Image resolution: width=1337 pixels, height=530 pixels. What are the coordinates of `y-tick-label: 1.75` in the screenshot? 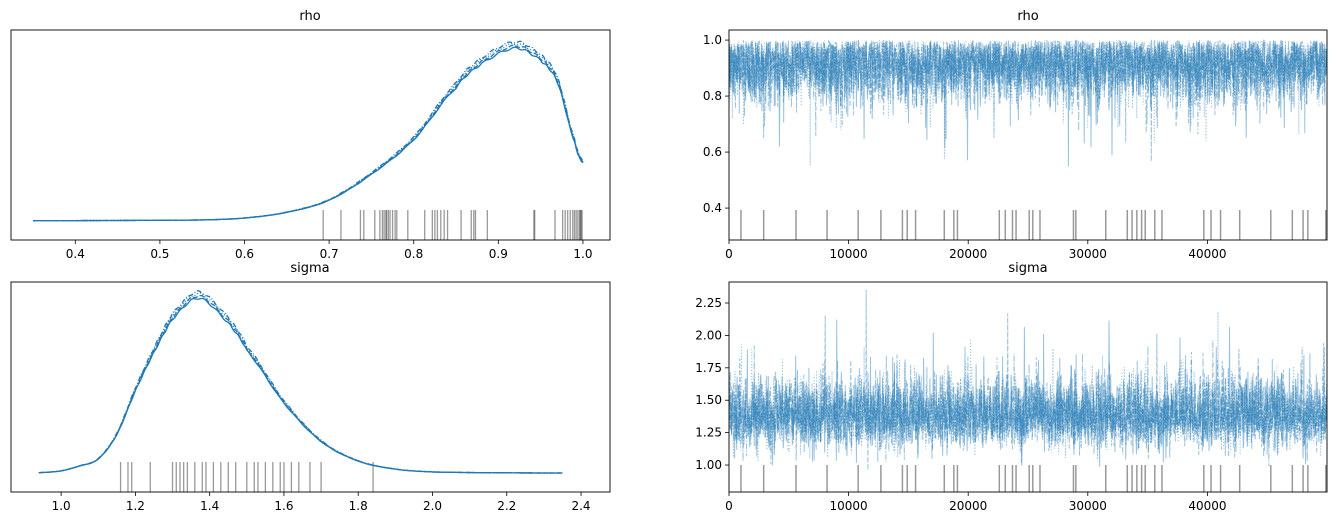 It's located at (708, 368).